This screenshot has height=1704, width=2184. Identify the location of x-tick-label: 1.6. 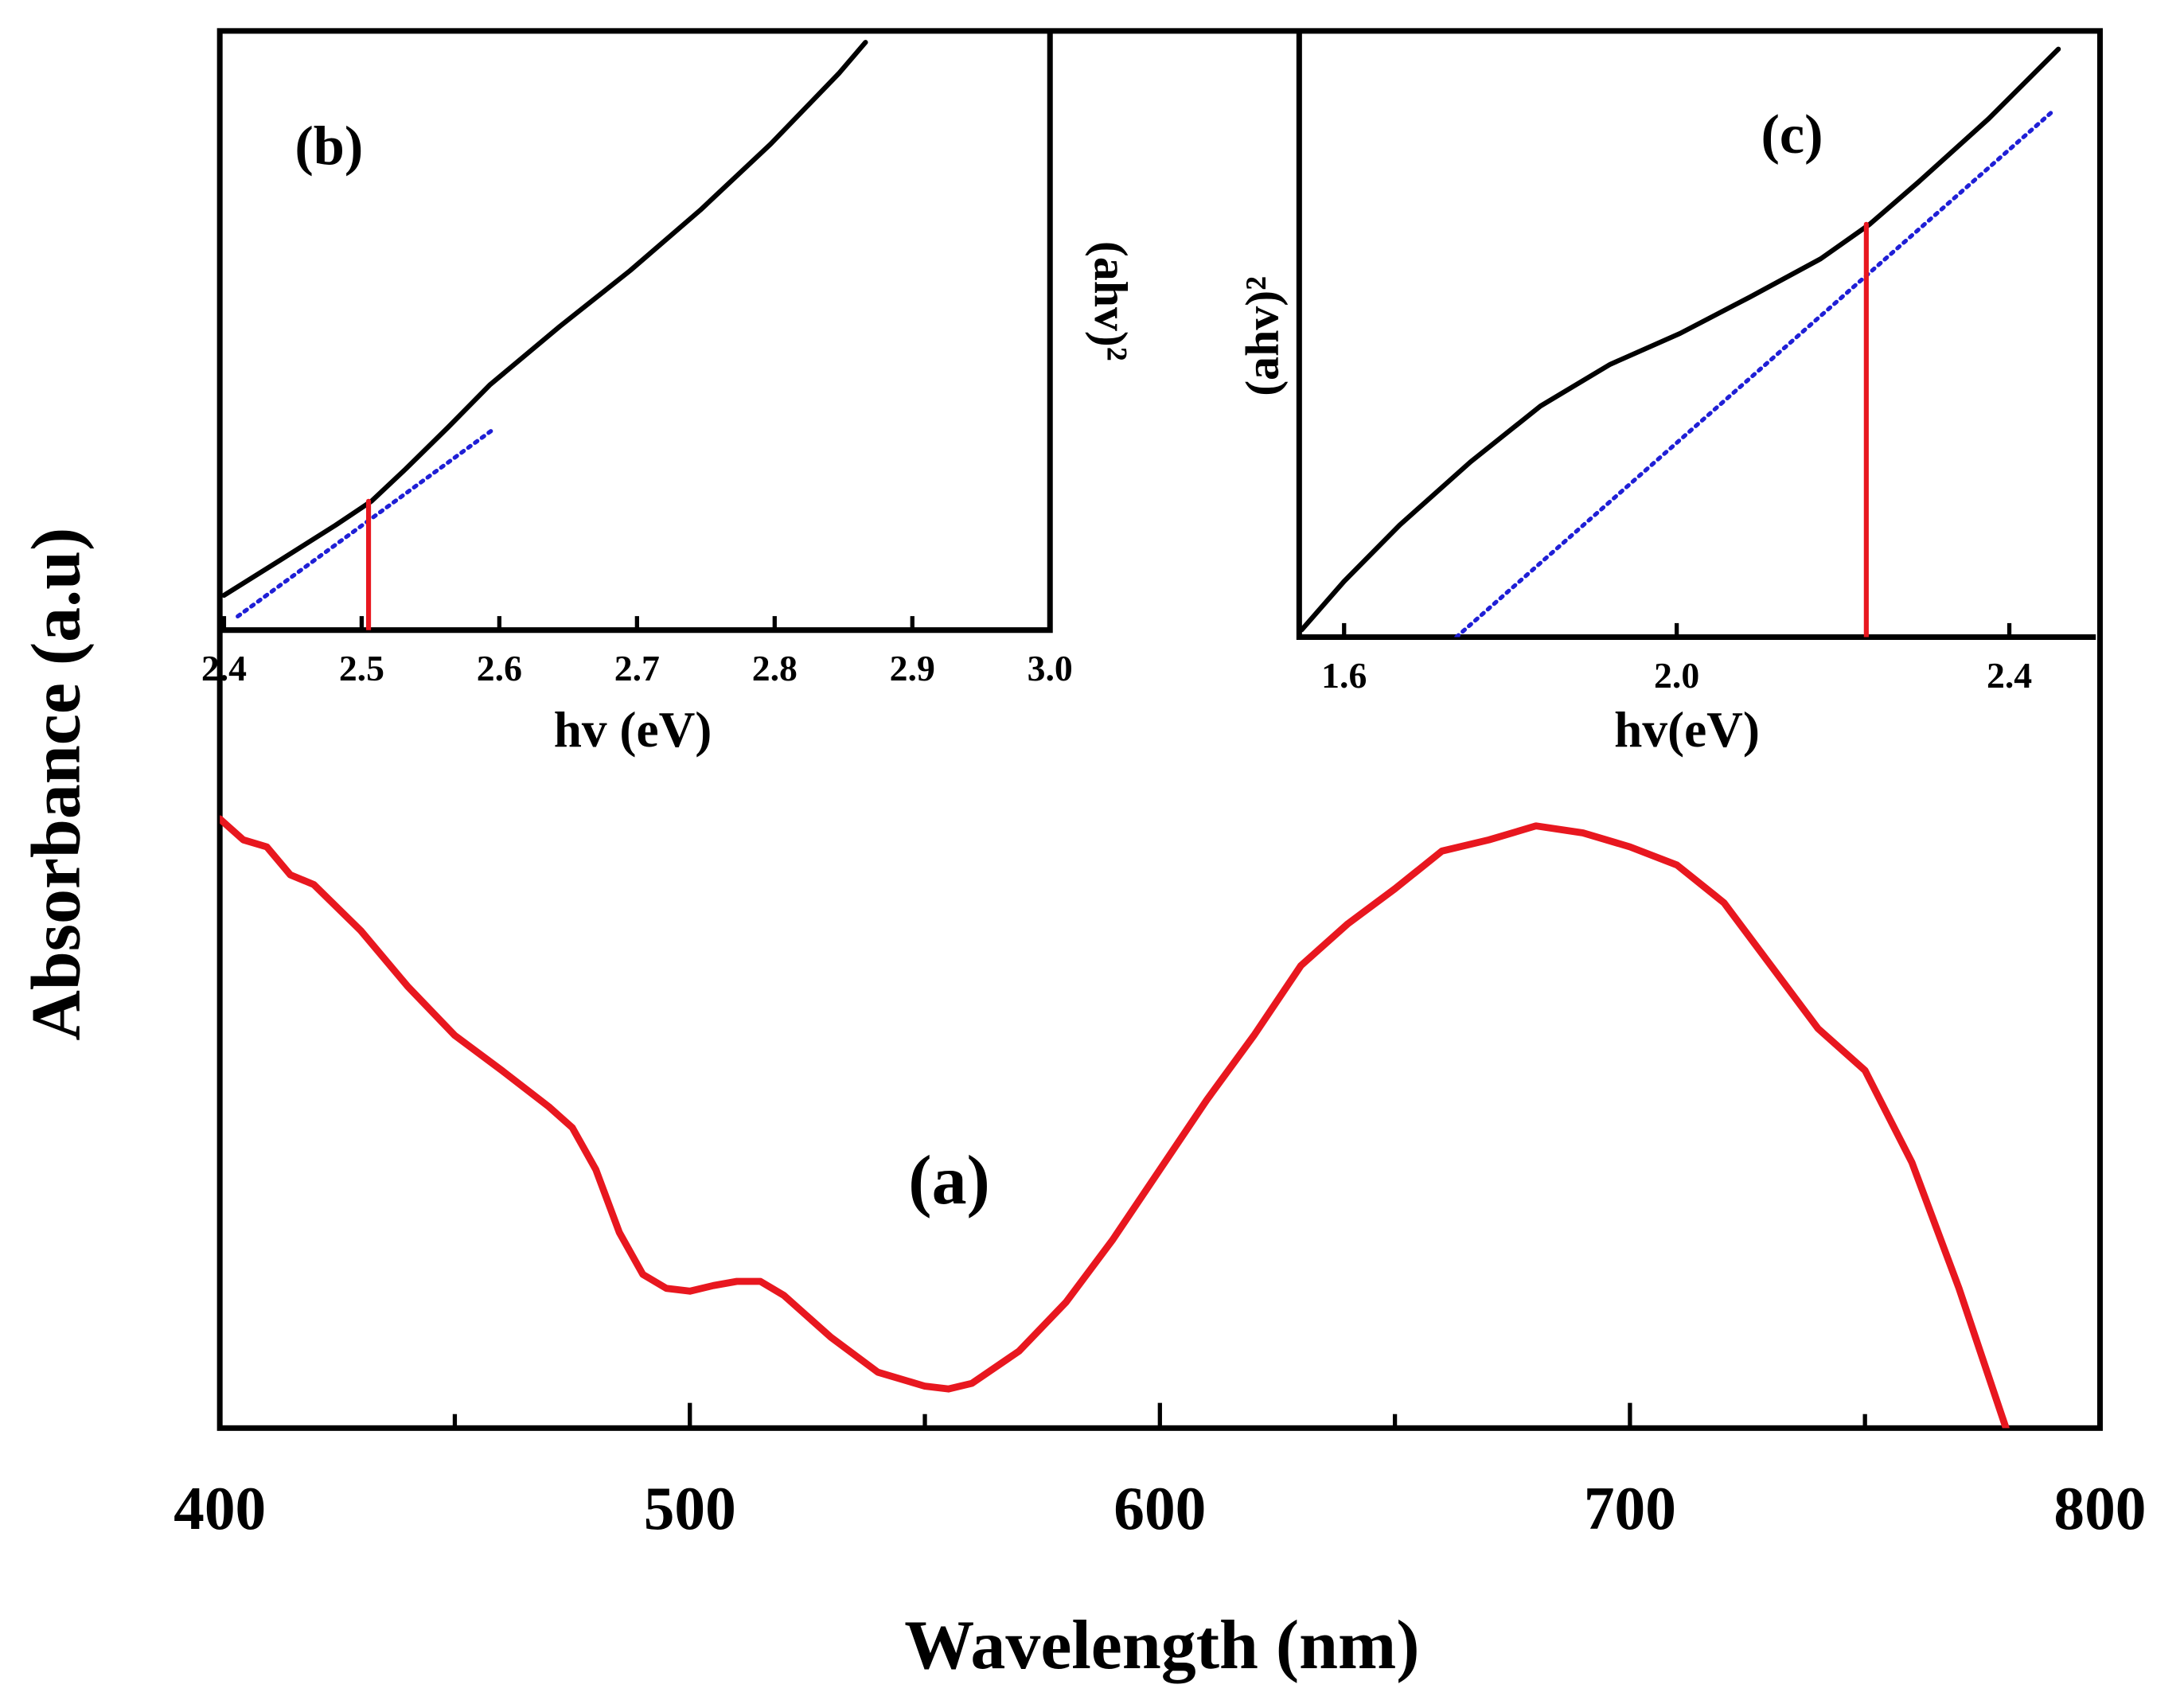
(1344, 675).